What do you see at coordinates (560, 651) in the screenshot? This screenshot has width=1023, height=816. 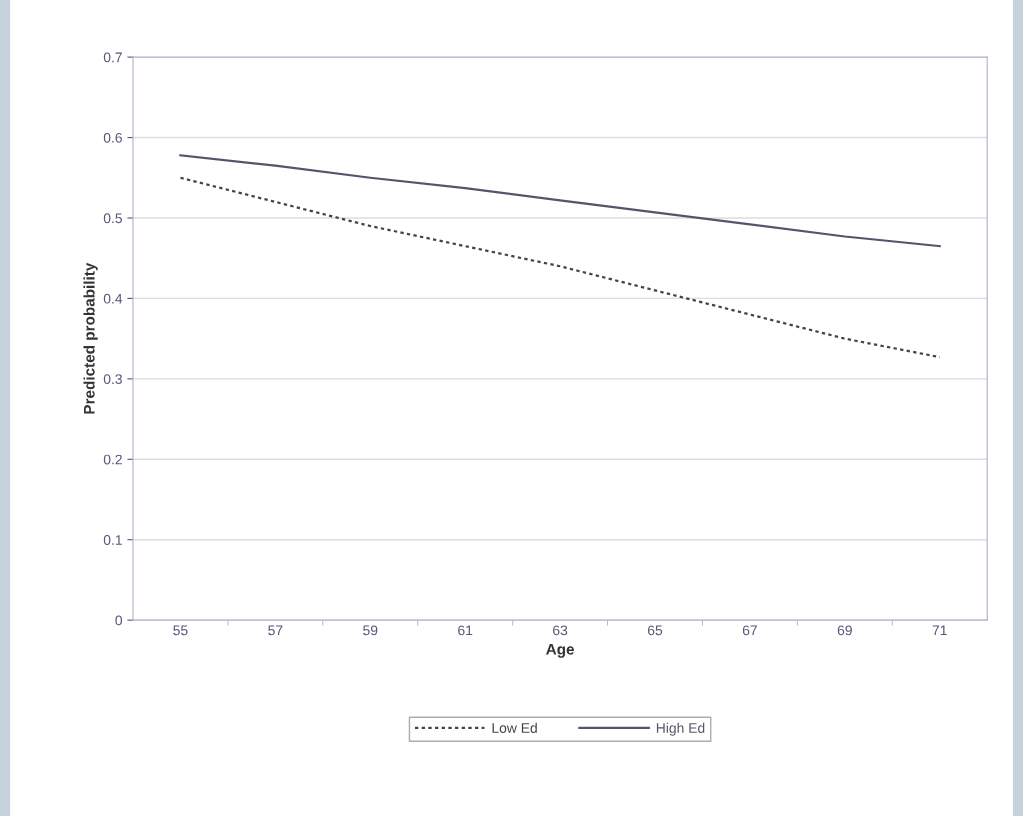 I see `x-axis-title: Age` at bounding box center [560, 651].